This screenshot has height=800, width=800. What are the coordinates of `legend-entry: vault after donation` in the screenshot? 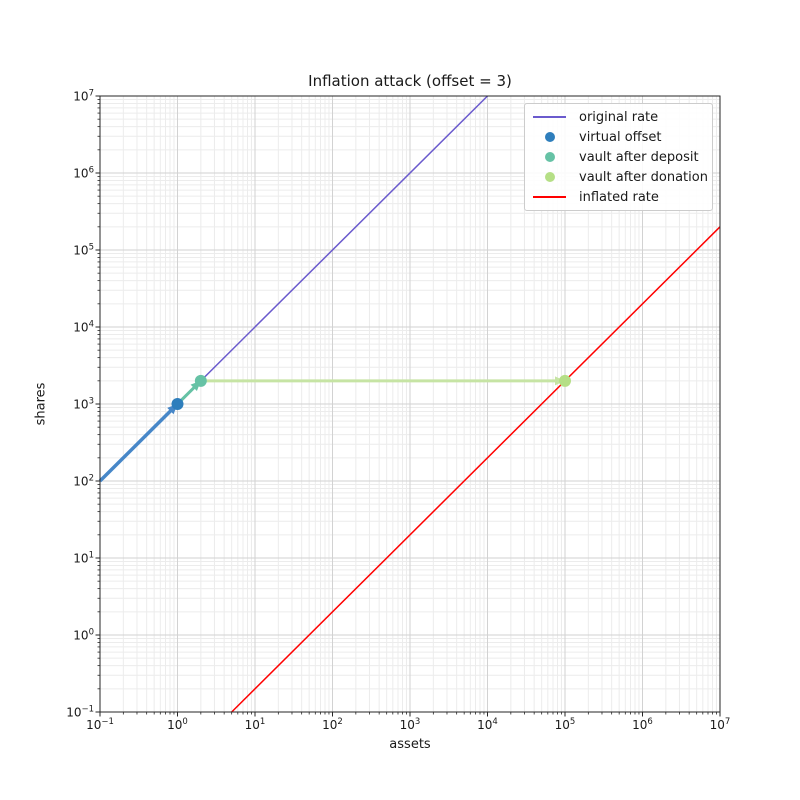 It's located at (618, 177).